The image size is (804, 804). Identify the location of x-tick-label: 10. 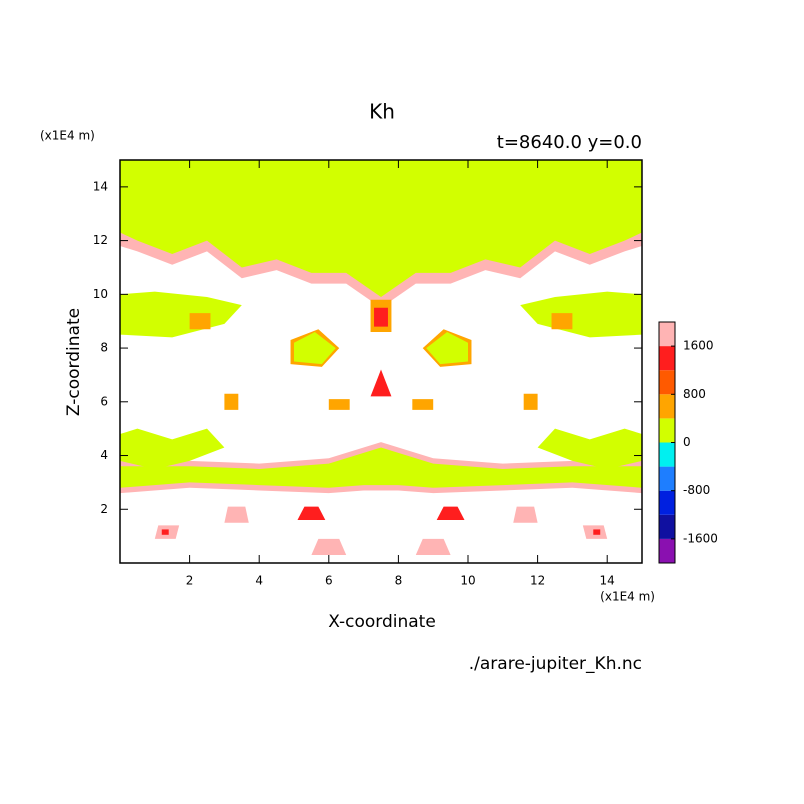
(467, 581).